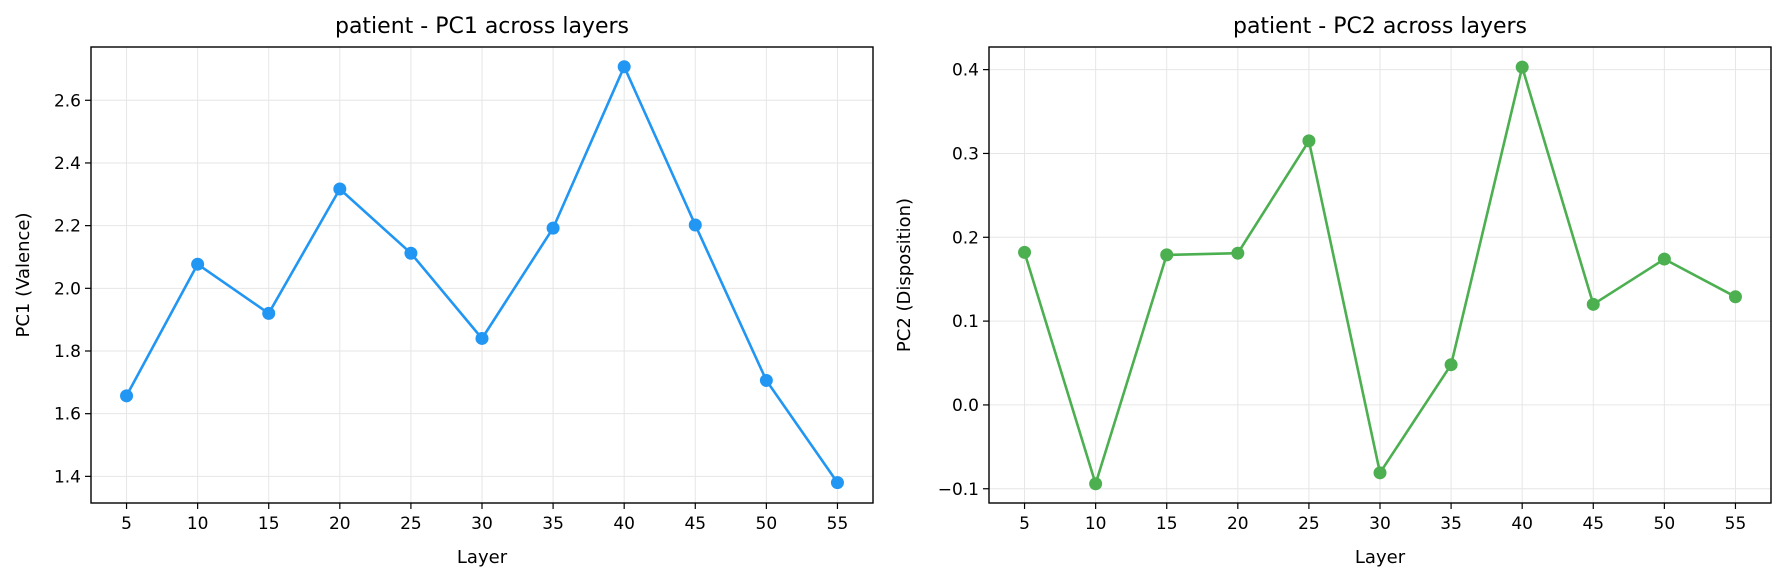 This screenshot has width=1784, height=581. What do you see at coordinates (958, 490) in the screenshot?
I see `y-tick-label: −0.1` at bounding box center [958, 490].